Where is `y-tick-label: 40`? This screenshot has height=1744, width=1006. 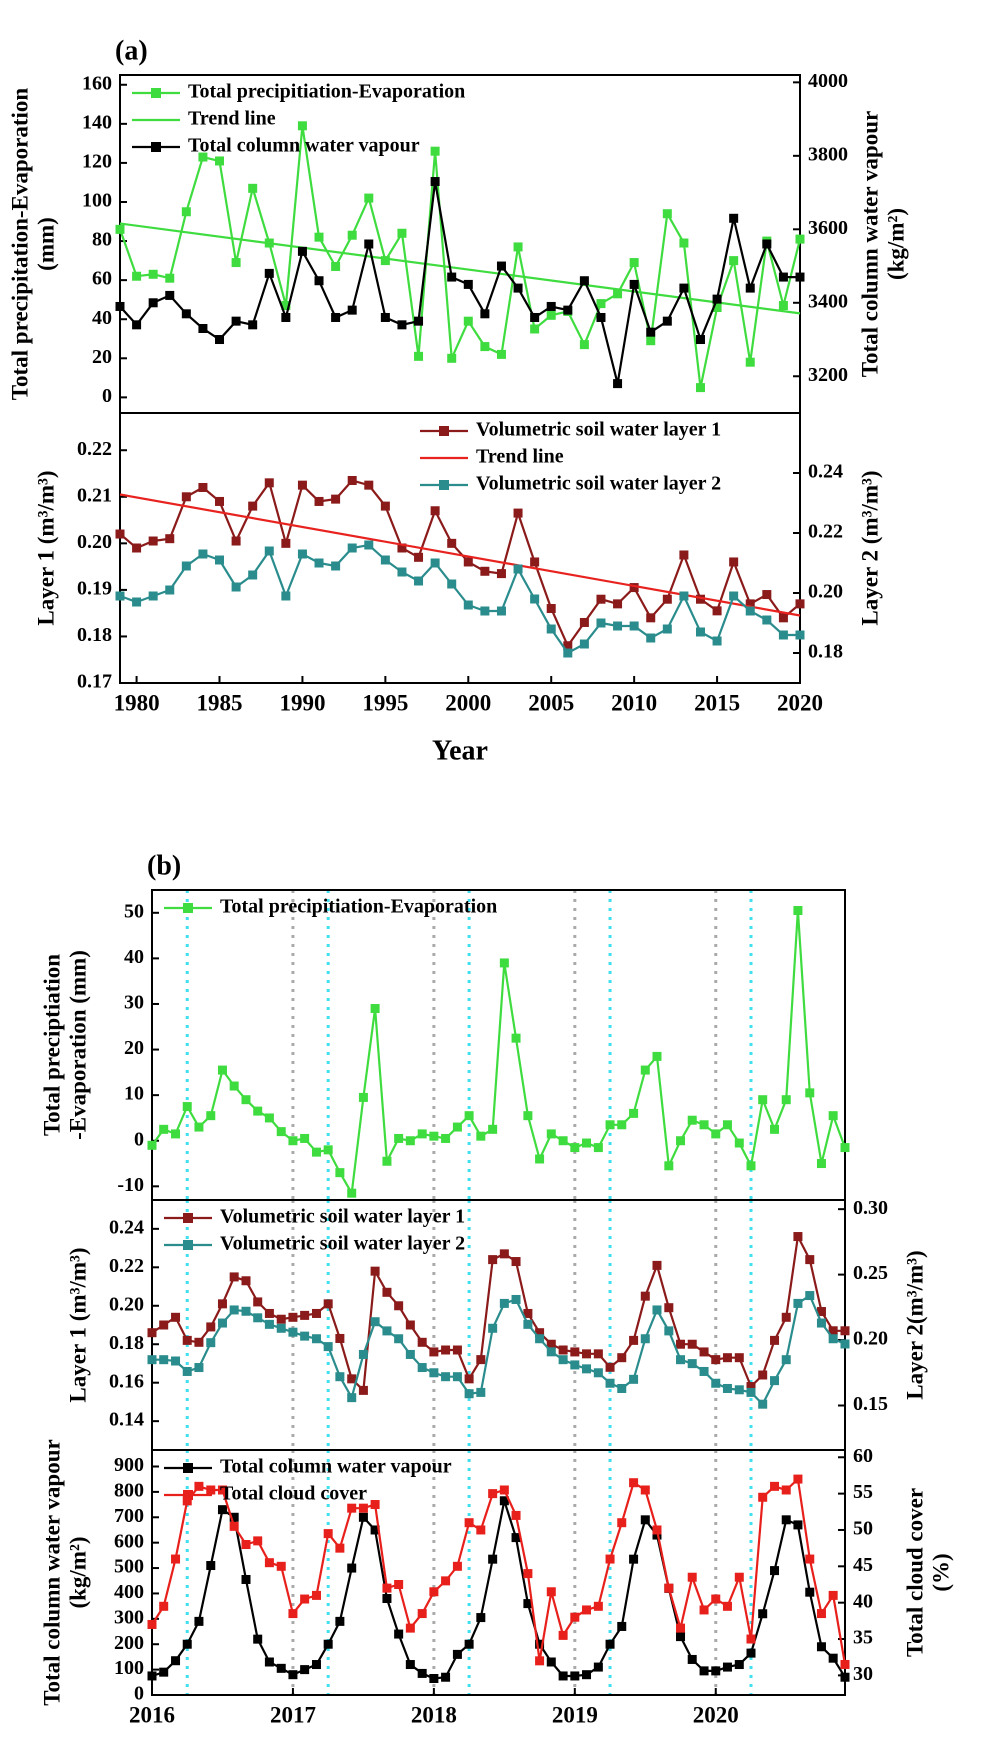
y-tick-label: 40 is located at coordinates (134, 957).